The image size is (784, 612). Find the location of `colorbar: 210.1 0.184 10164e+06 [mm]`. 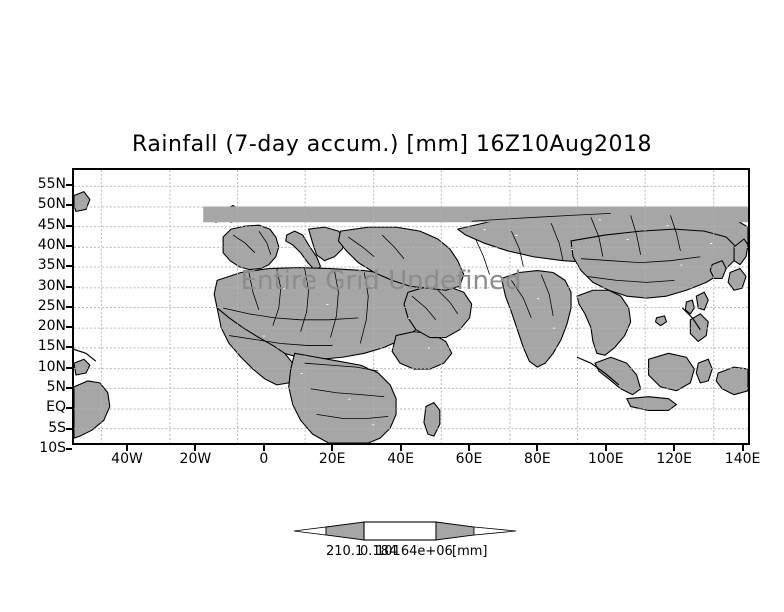

colorbar: 210.1 0.184 10164e+06 [mm] is located at coordinates (405, 541).